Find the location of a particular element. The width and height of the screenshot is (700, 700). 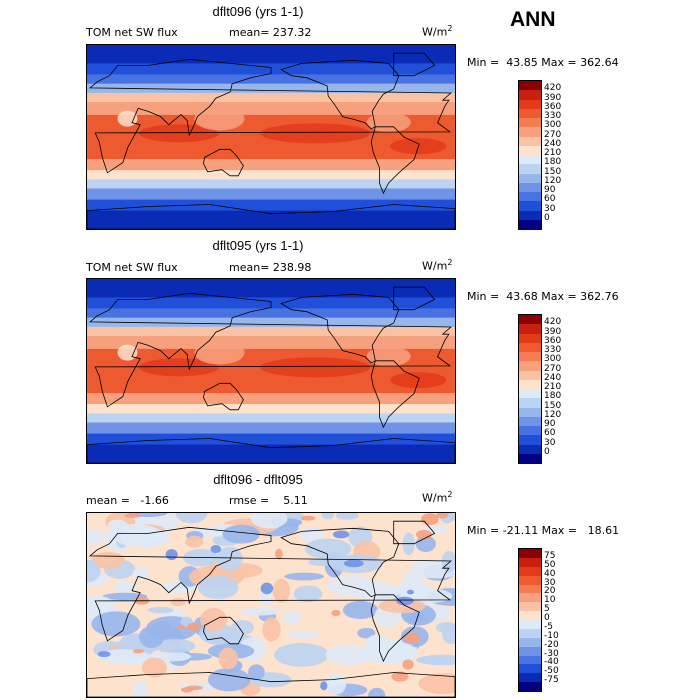

colorbar-tick-label: -20 is located at coordinates (551, 644).